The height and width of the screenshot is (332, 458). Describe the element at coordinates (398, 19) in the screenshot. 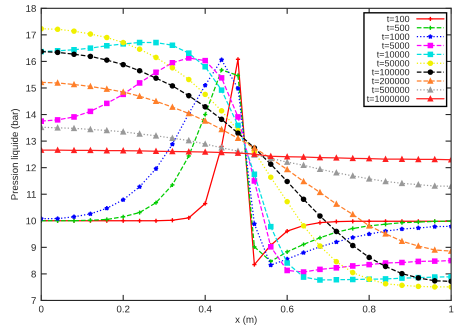

I see `legend-label: t=100` at that location.